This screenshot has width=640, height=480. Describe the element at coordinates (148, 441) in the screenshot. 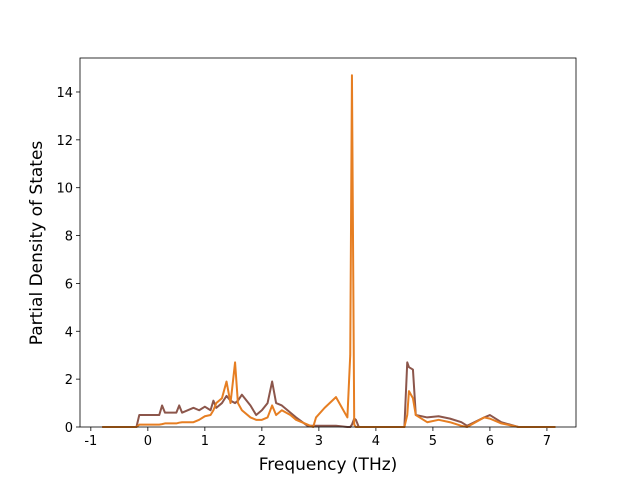

I see `x-tick-label: 0` at that location.